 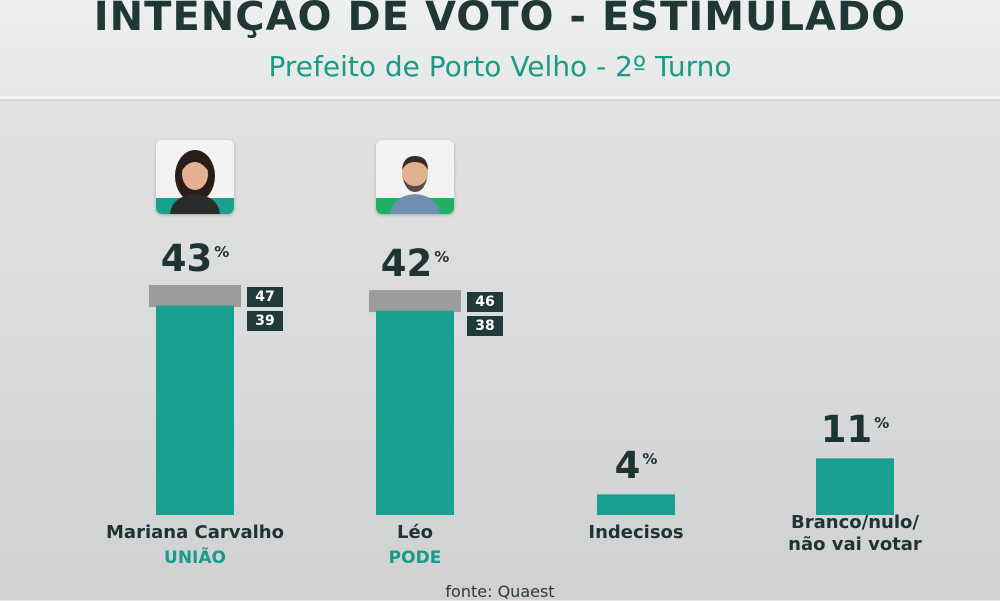 I want to click on category-label-0: Mariana Carvalho, so click(x=195, y=532).